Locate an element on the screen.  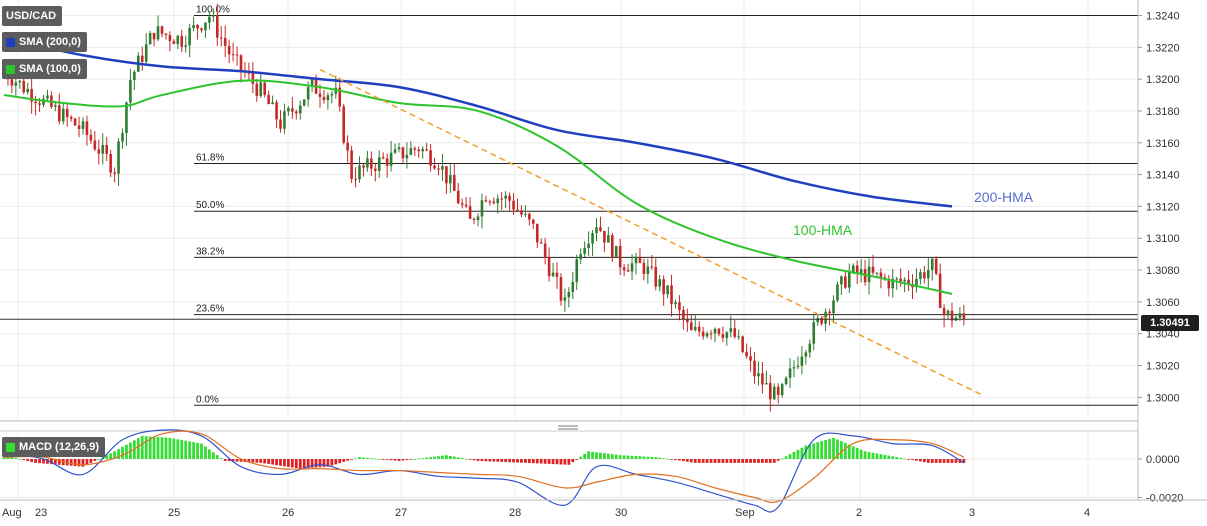
symbol-tag: USD/CAD is located at coordinates (32, 16).